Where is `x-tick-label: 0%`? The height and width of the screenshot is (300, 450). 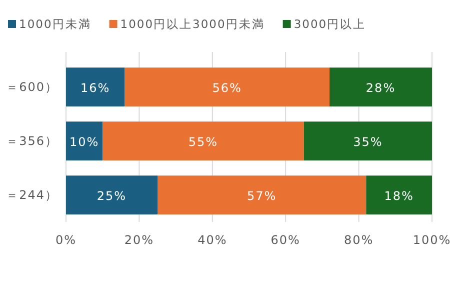
x-tick-label: 0% is located at coordinates (66, 240).